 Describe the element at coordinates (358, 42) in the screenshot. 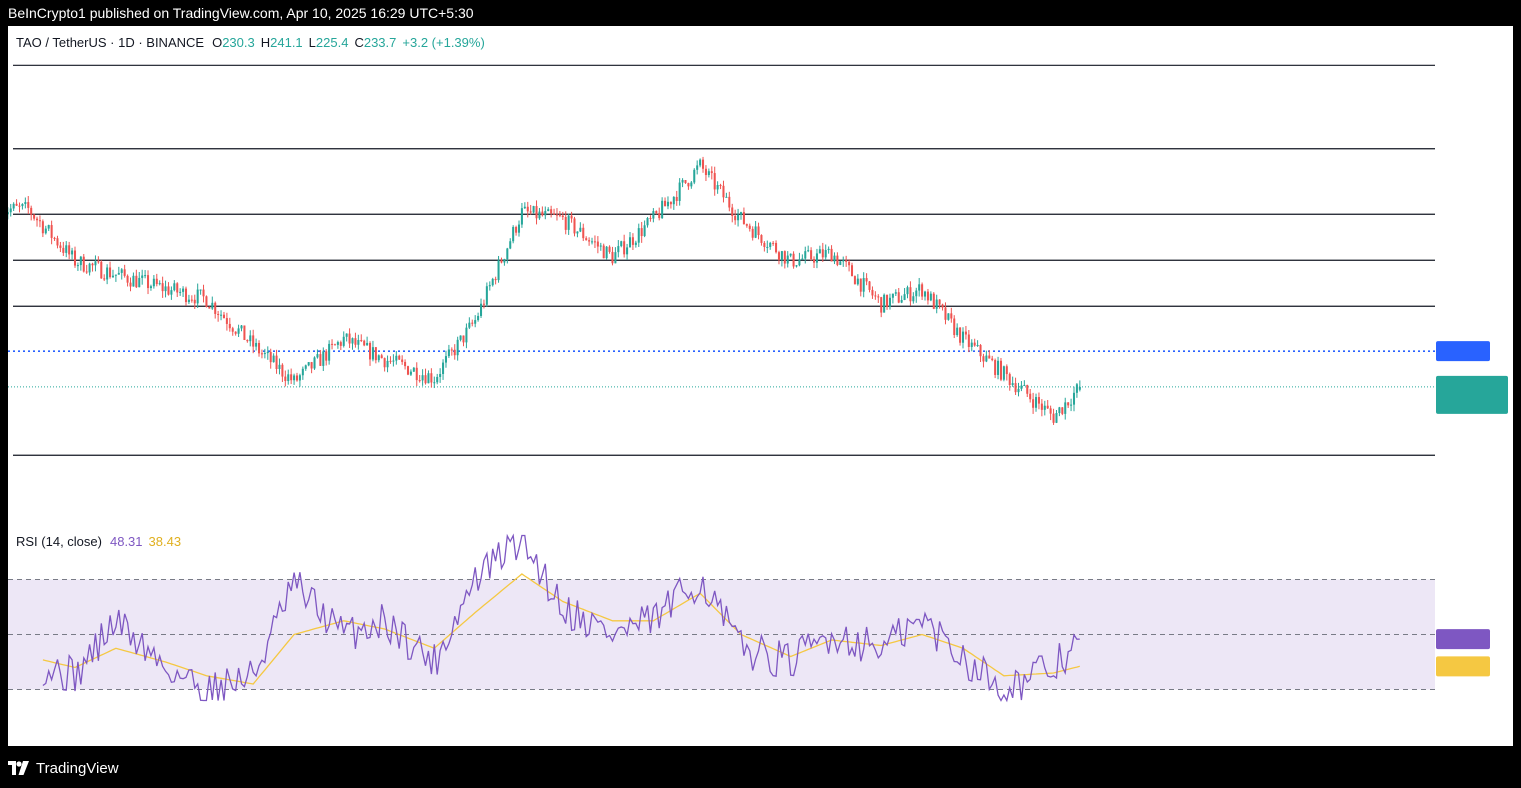

I see `close-label: C` at that location.